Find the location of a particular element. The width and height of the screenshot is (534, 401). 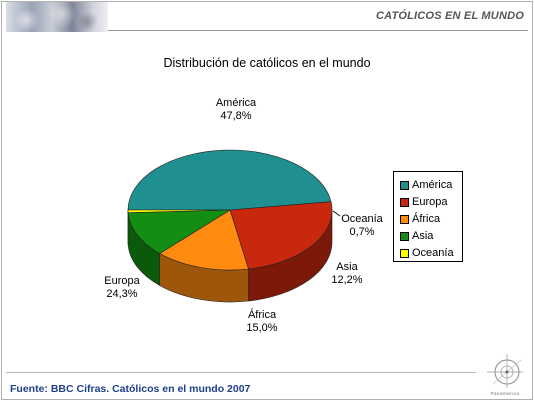

pie-top is located at coordinates (230, 210).